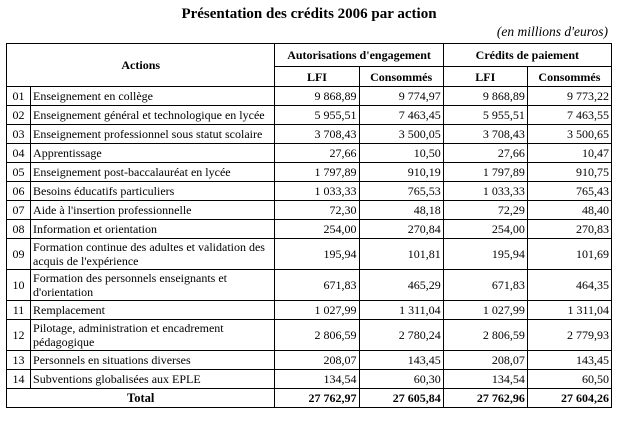  I want to click on cp-consommes-value: 1 311,04, so click(569, 310).